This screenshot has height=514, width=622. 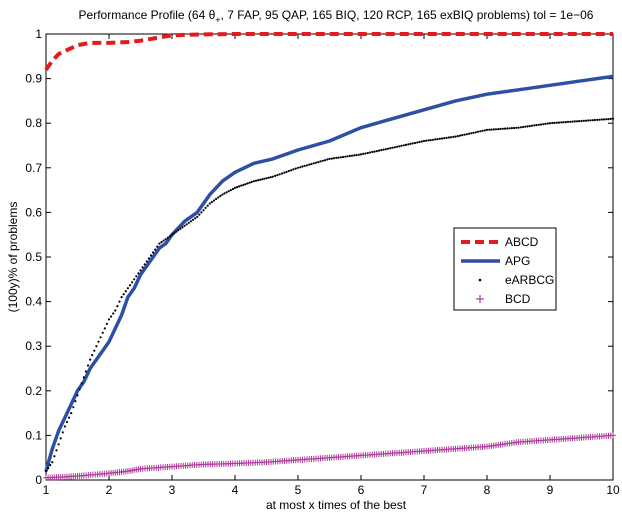 What do you see at coordinates (517, 261) in the screenshot?
I see `legend-label-apg: APG` at bounding box center [517, 261].